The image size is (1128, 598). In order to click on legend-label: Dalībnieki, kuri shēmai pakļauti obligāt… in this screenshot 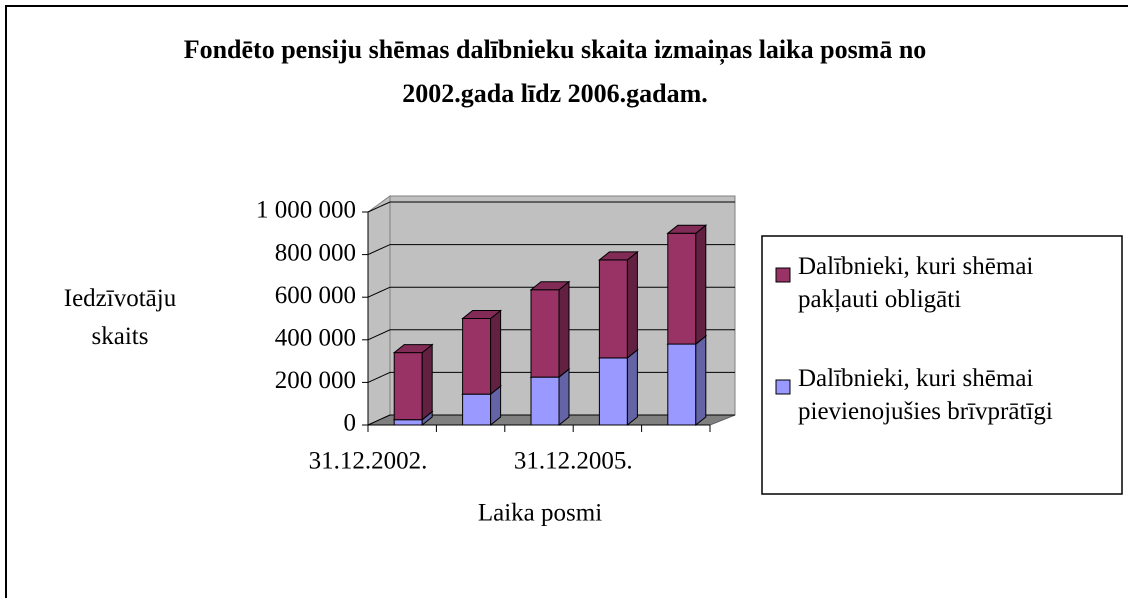, I will do `click(916, 283)`.